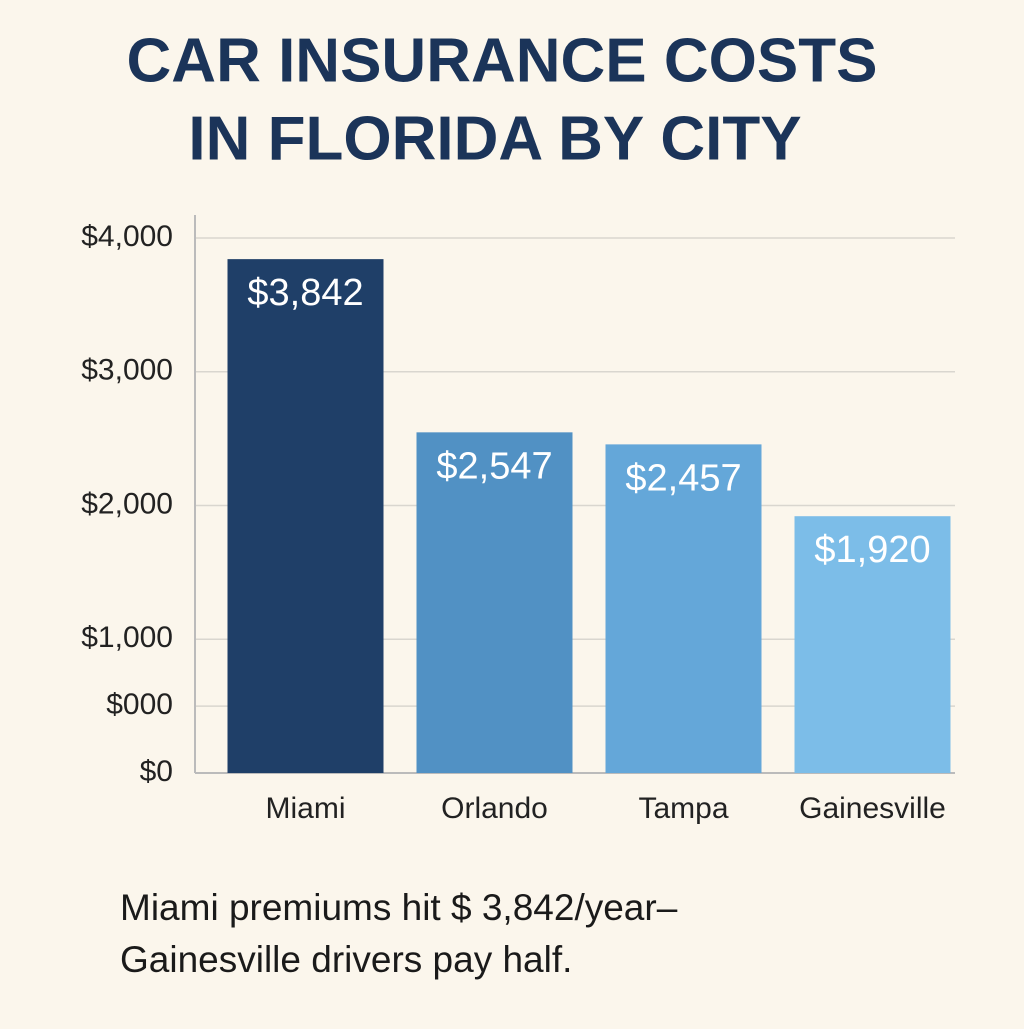 The width and height of the screenshot is (1024, 1029). Describe the element at coordinates (683, 478) in the screenshot. I see `value-label: $2,457` at that location.